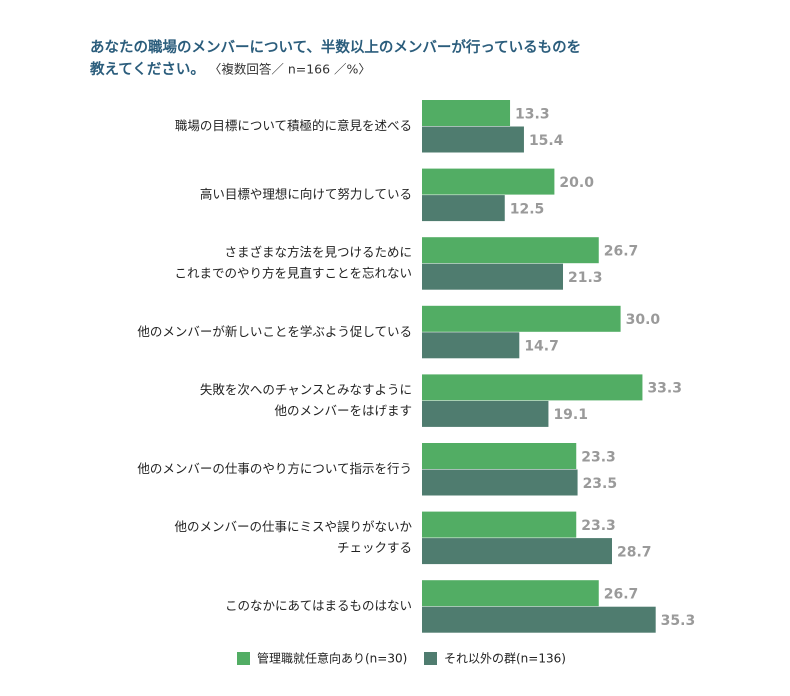  I want to click on value-label: 33.3, so click(664, 389).